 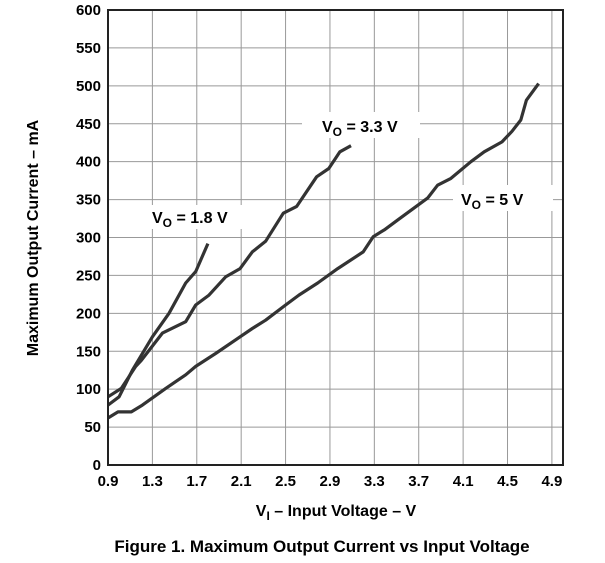 I want to click on y-tick-label: 100, so click(x=88, y=389).